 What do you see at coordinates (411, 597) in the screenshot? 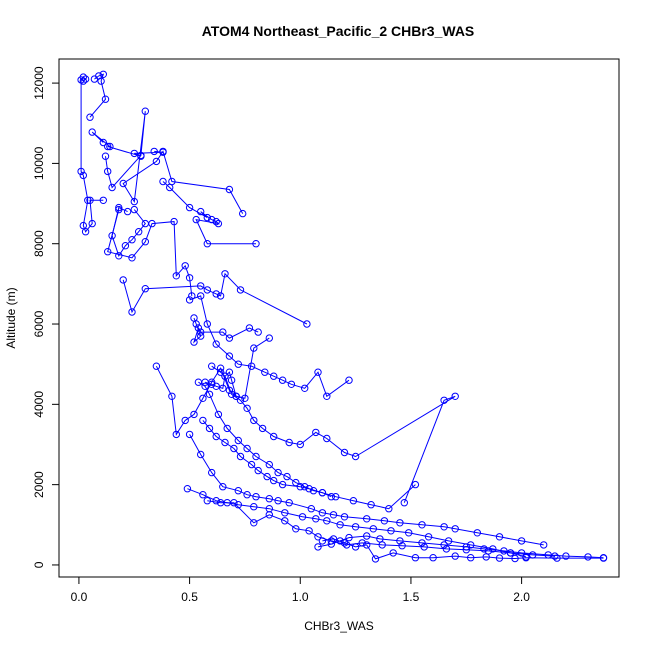
I see `x-tick-label: 1.5` at bounding box center [411, 597].